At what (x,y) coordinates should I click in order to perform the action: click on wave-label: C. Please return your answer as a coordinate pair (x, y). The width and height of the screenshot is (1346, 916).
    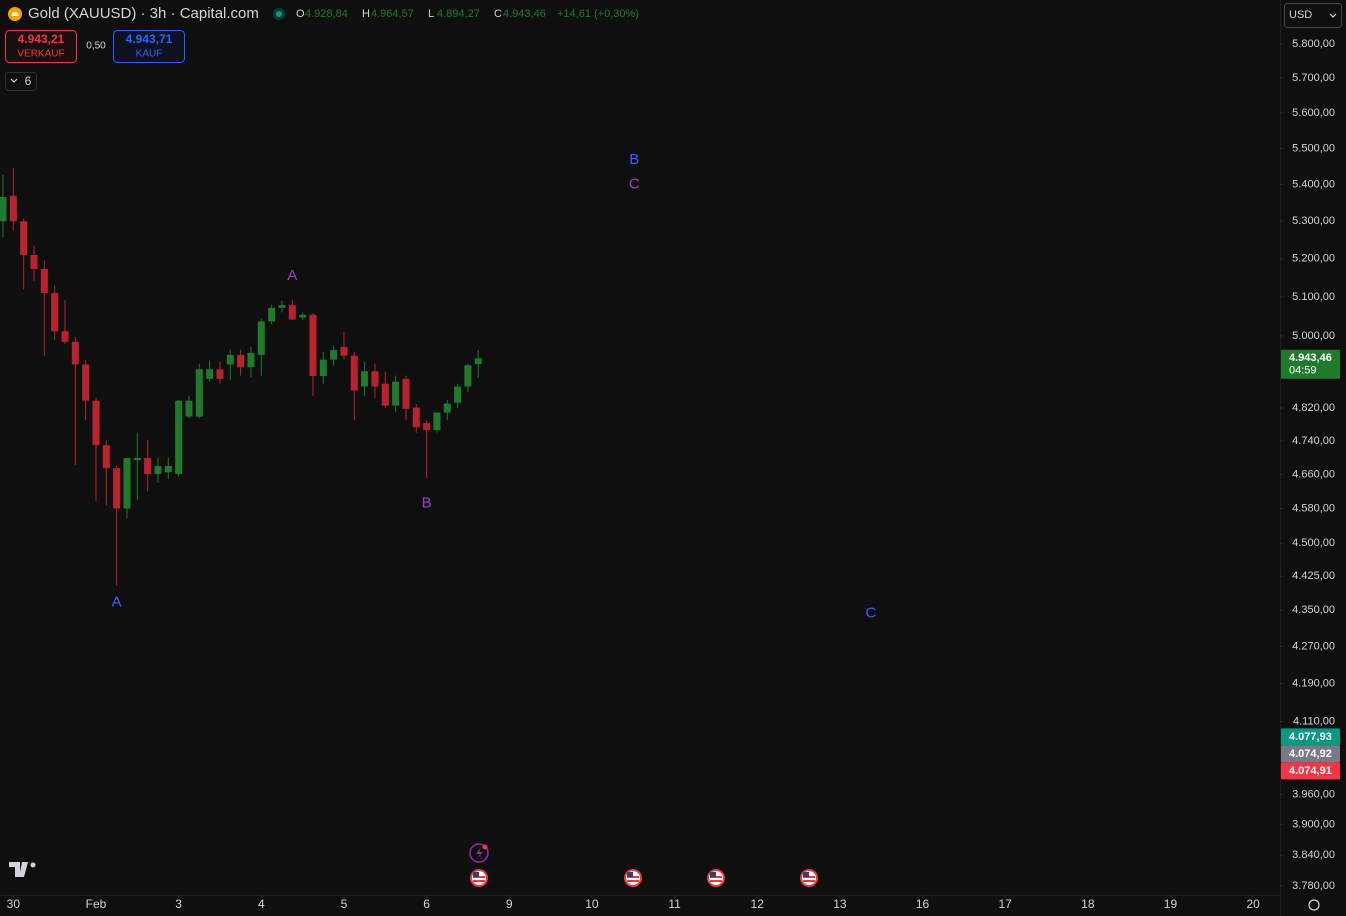
    Looking at the image, I should click on (634, 183).